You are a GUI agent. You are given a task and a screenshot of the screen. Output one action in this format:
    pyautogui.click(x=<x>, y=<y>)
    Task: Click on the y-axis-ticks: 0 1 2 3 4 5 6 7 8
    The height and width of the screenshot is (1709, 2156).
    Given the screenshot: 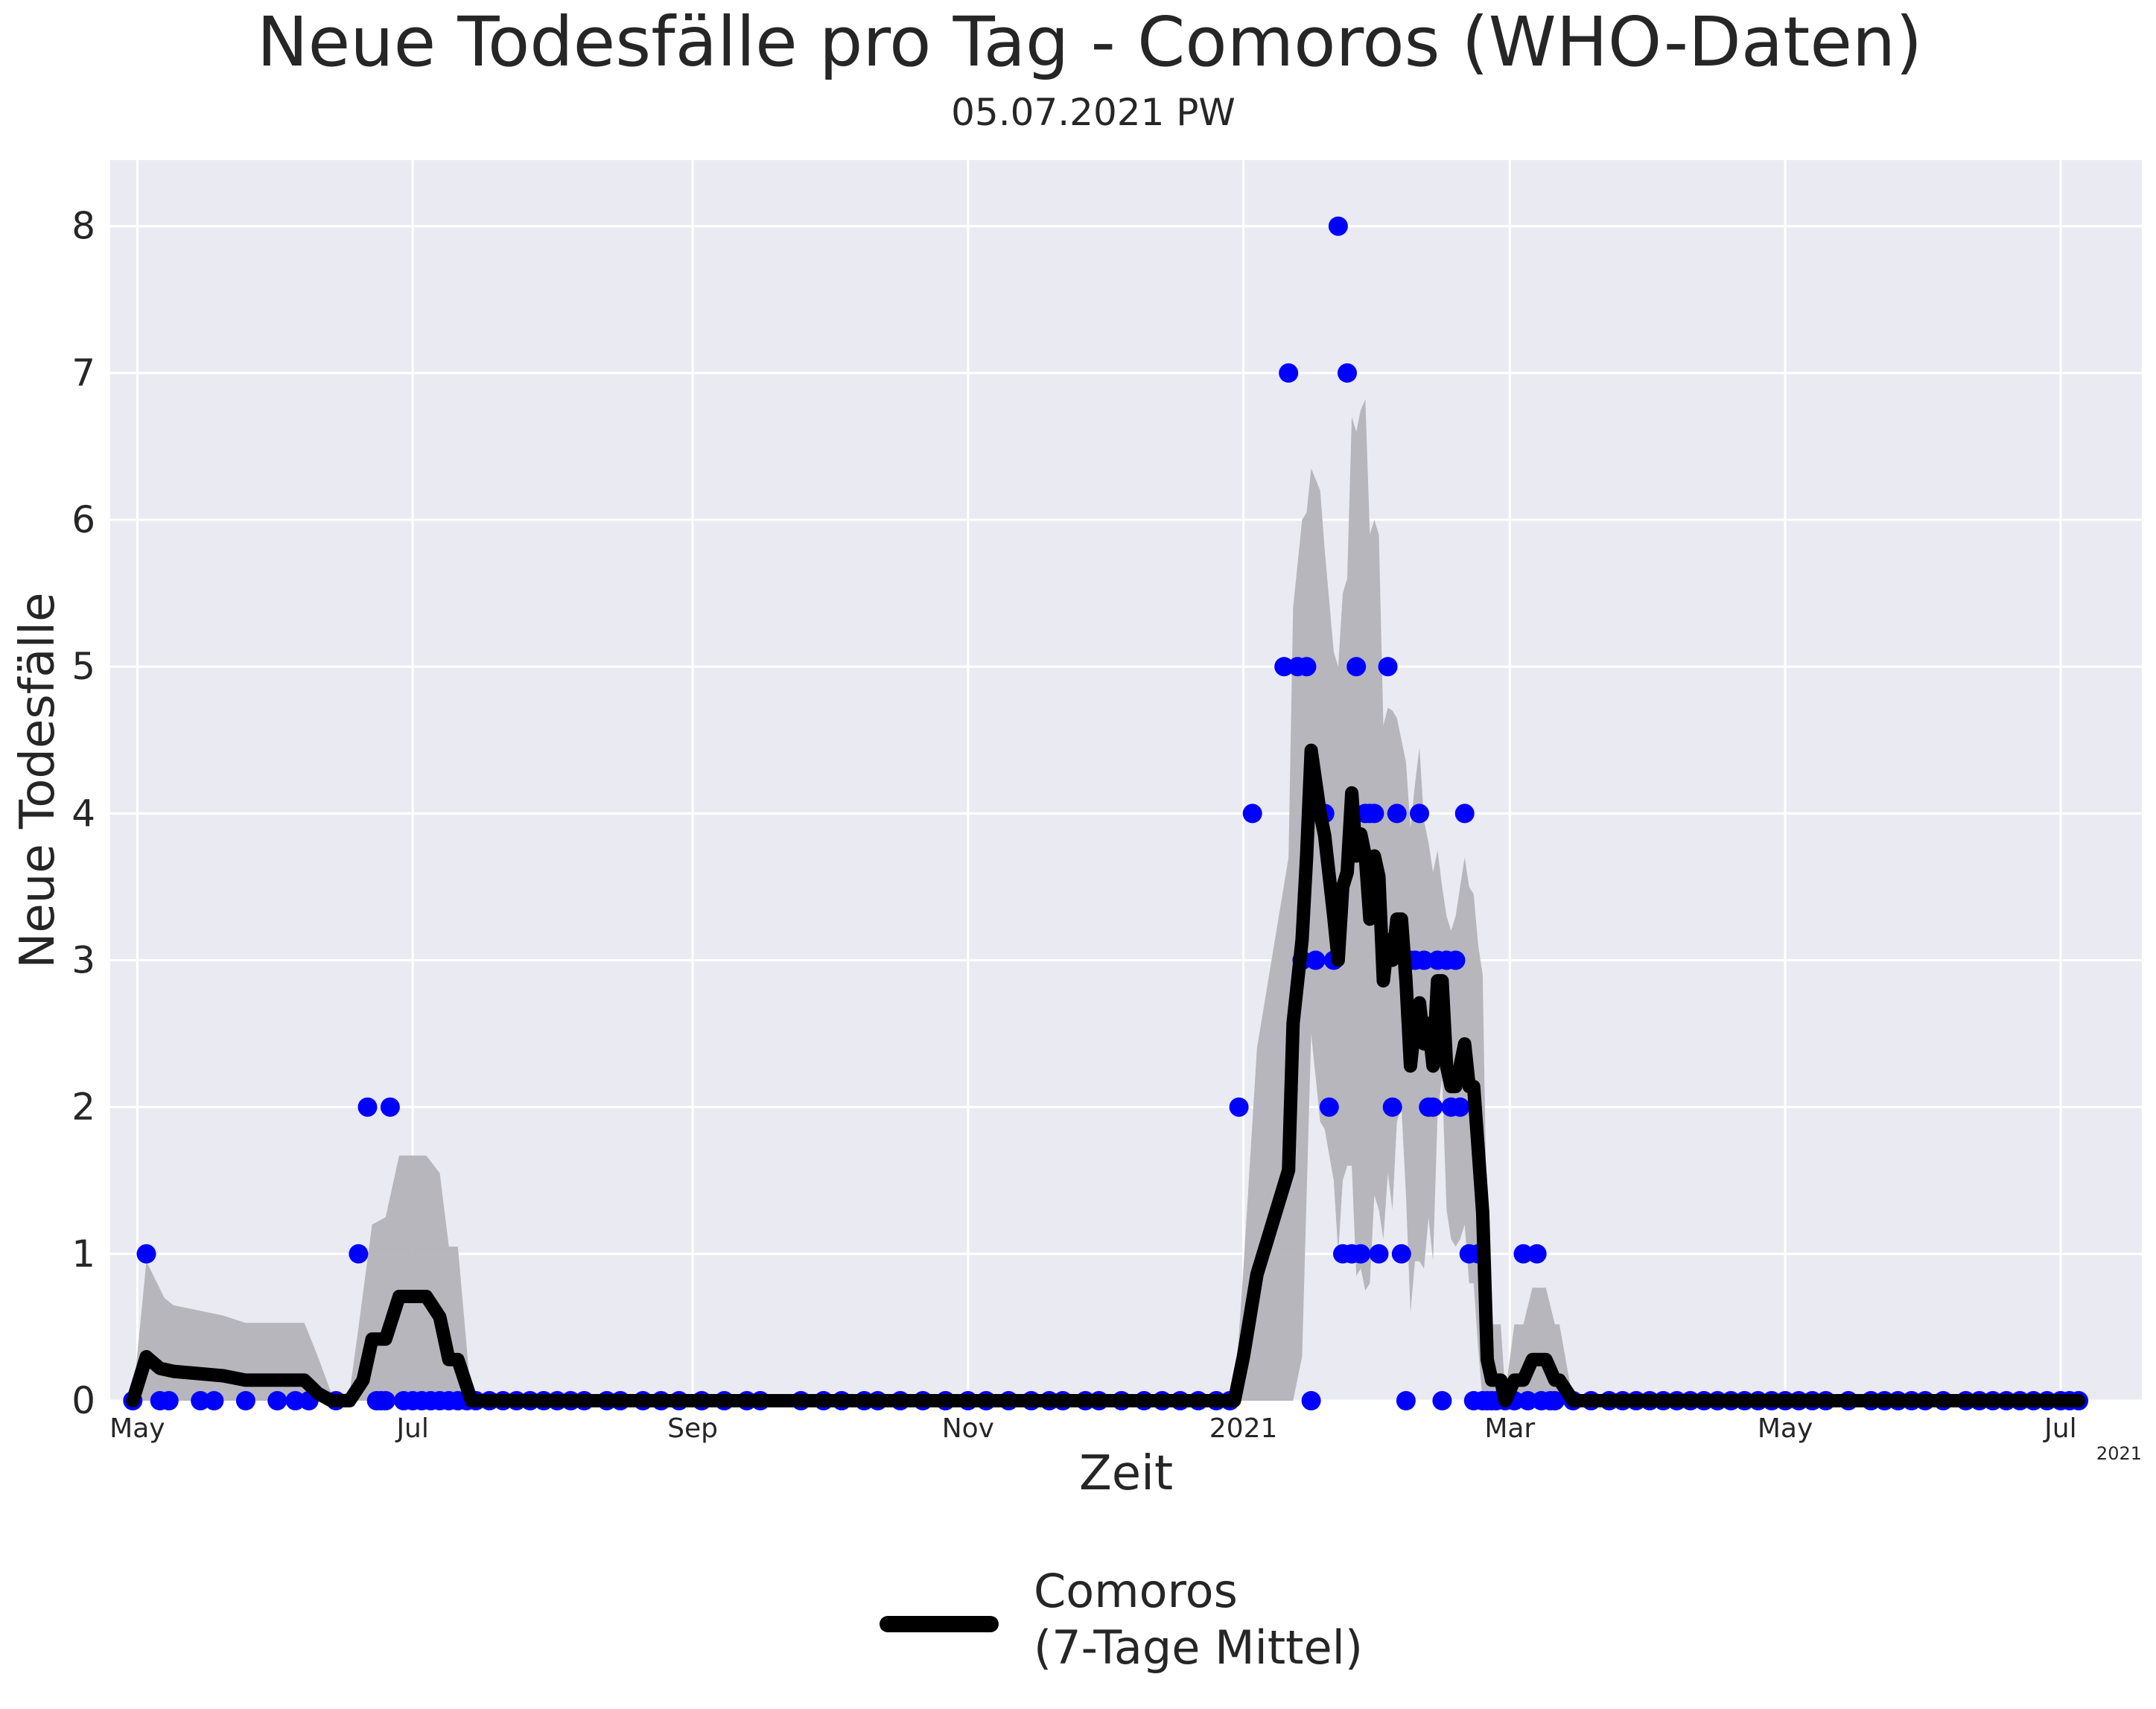 What is the action you would take?
    pyautogui.click(x=83, y=813)
    